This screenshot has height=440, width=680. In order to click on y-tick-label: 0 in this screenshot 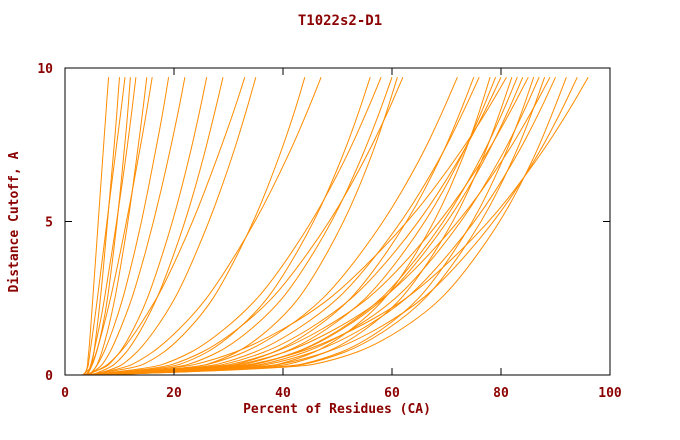, I will do `click(49, 376)`.